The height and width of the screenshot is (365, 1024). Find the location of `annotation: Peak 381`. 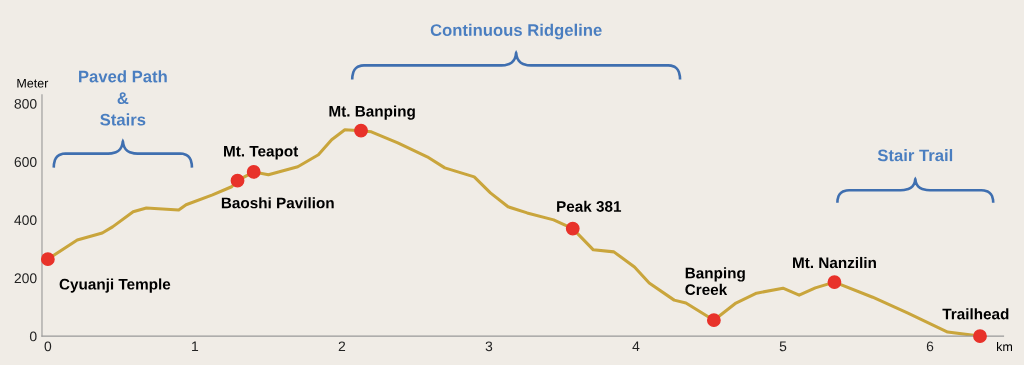

annotation: Peak 381 is located at coordinates (589, 206).